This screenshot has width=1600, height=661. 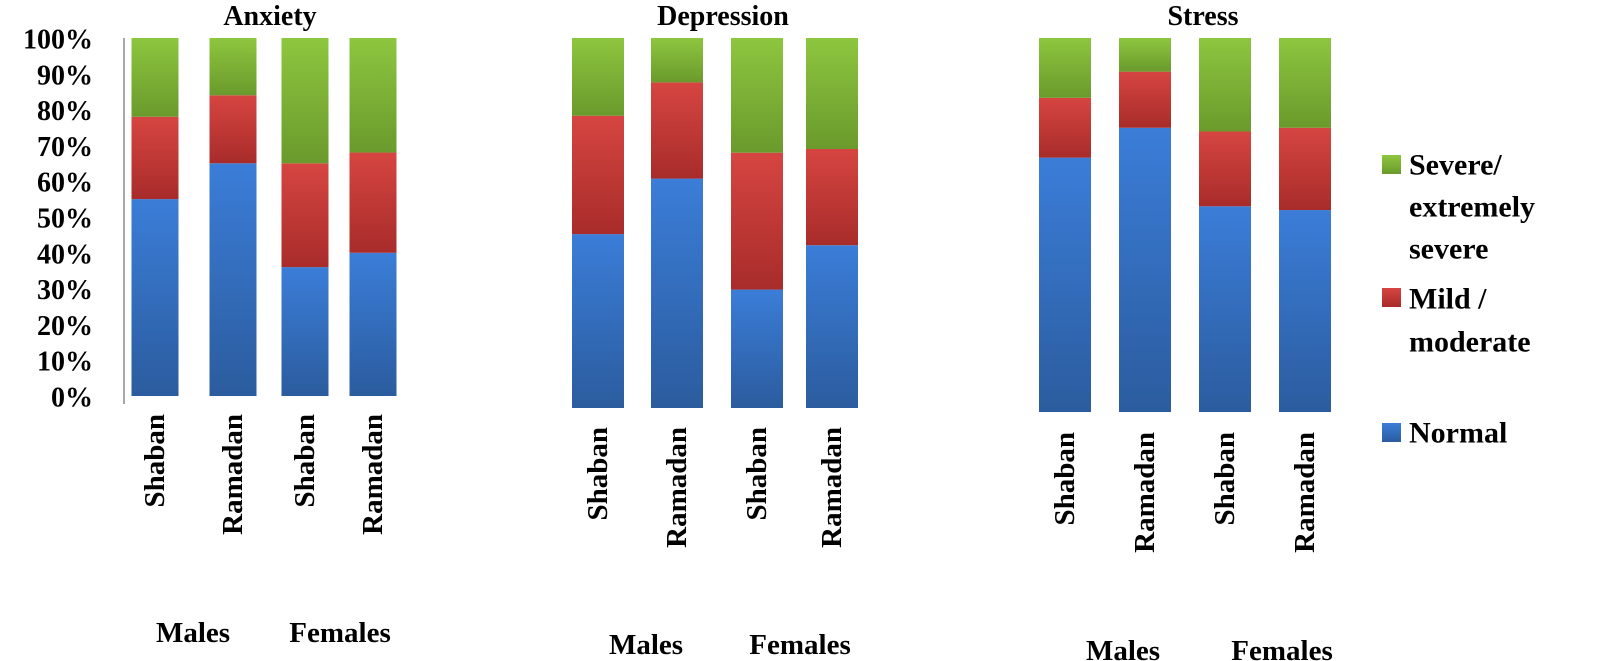 I want to click on y-tick-label-4: 40%, so click(x=65, y=254).